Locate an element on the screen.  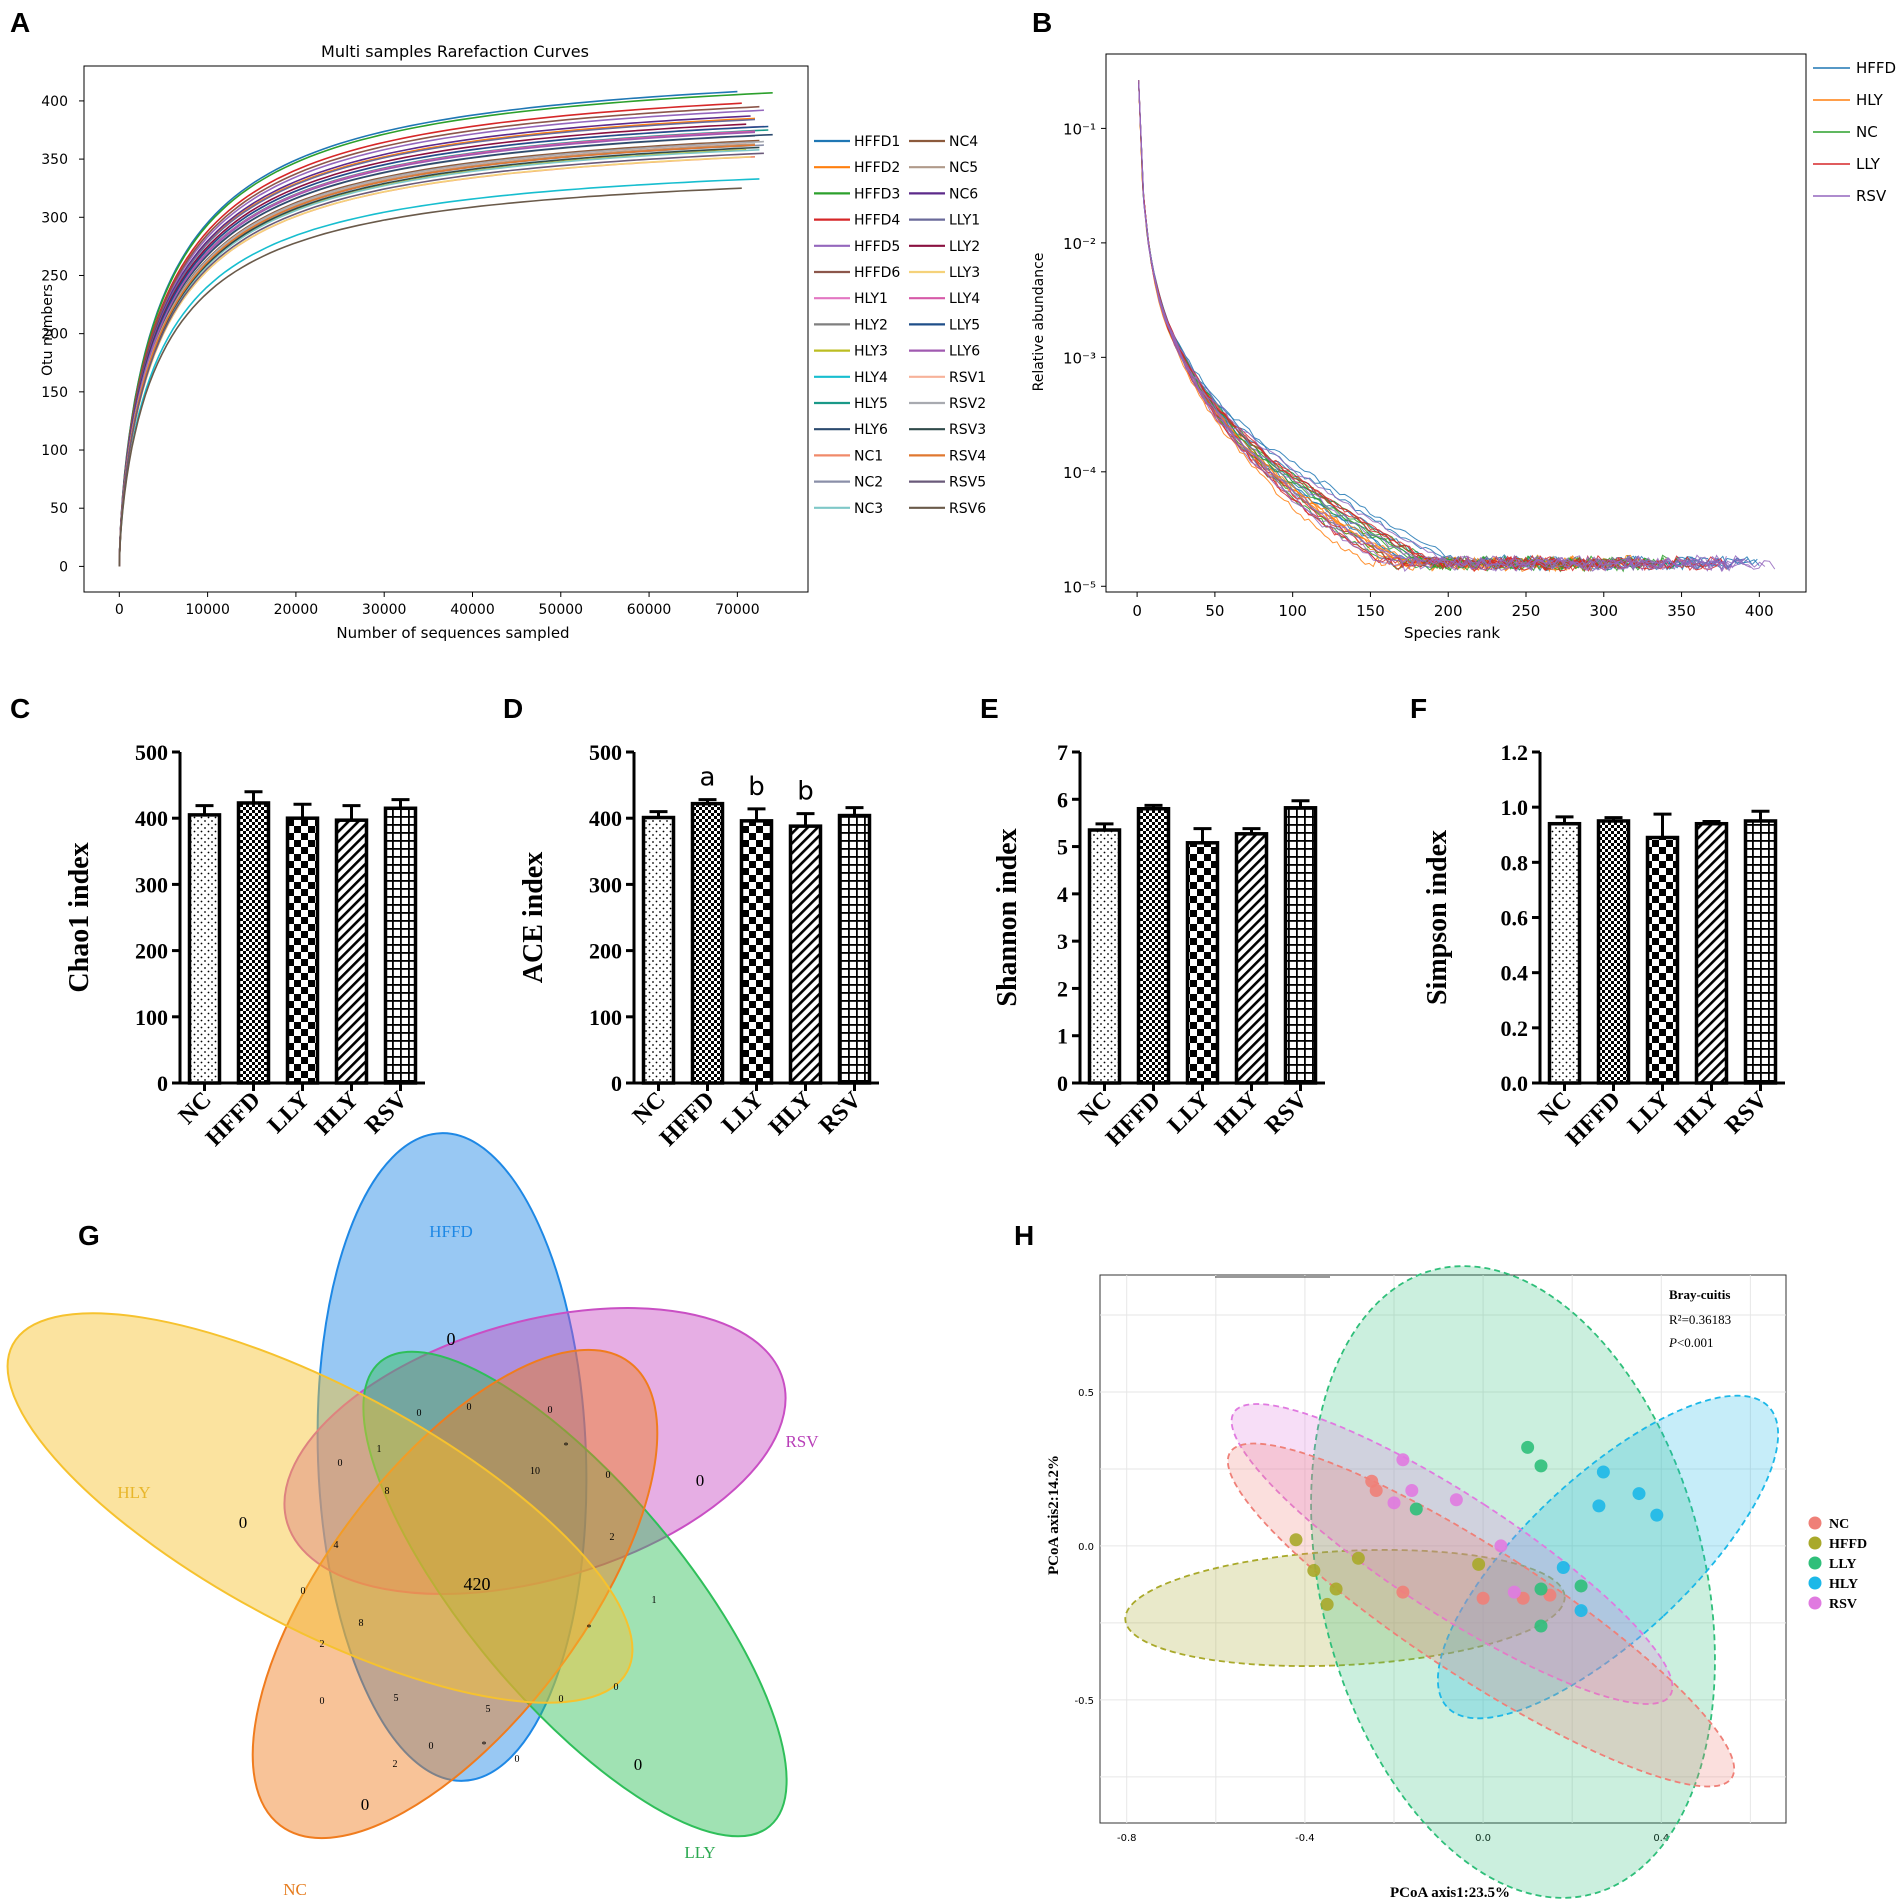
ace-y-tick-label: 300 is located at coordinates (605, 884).